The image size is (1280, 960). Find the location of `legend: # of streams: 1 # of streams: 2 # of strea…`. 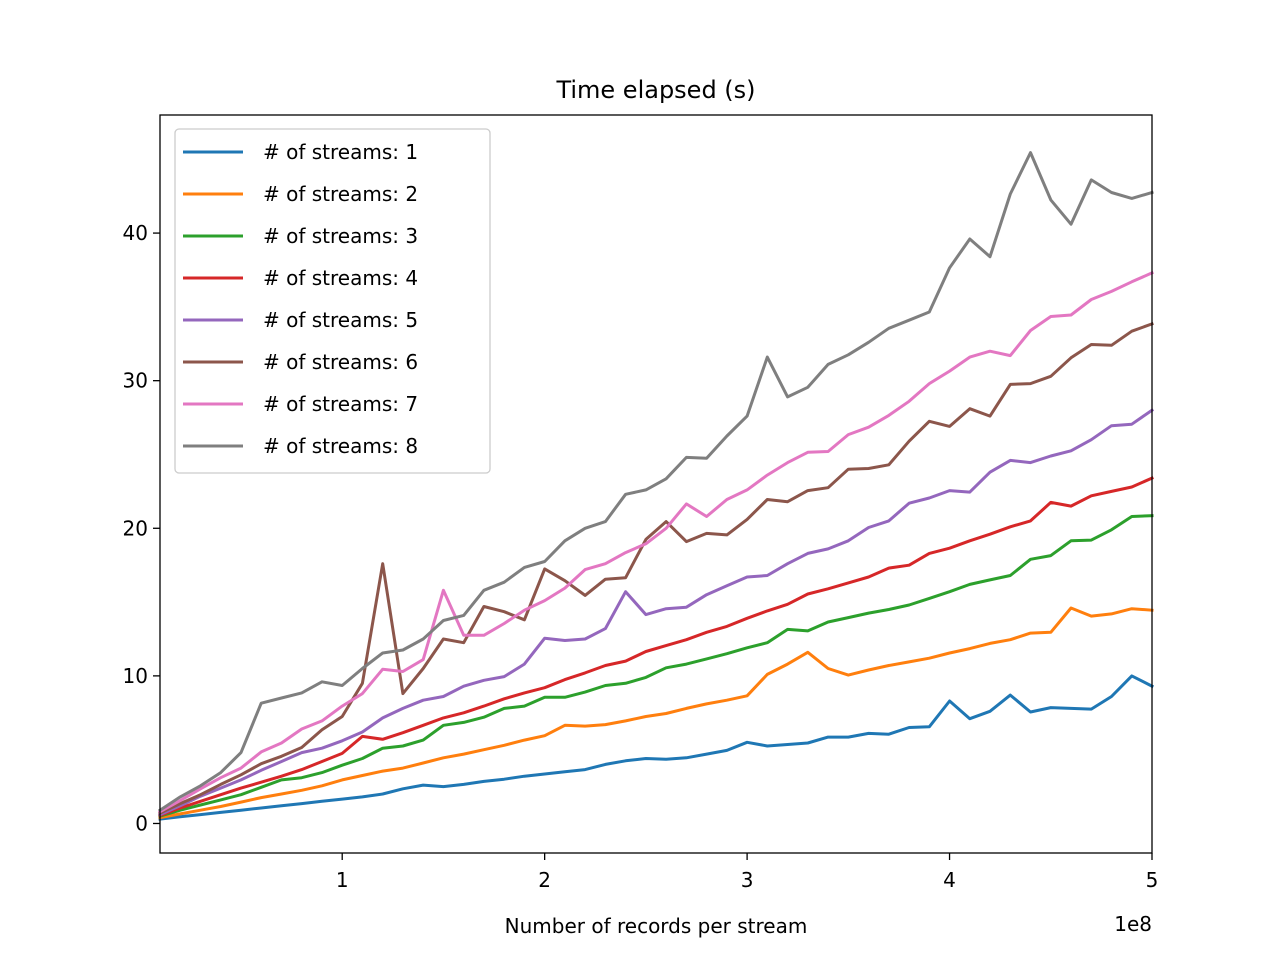

legend: # of streams: 1 # of streams: 2 # of strea… is located at coordinates (332, 301).